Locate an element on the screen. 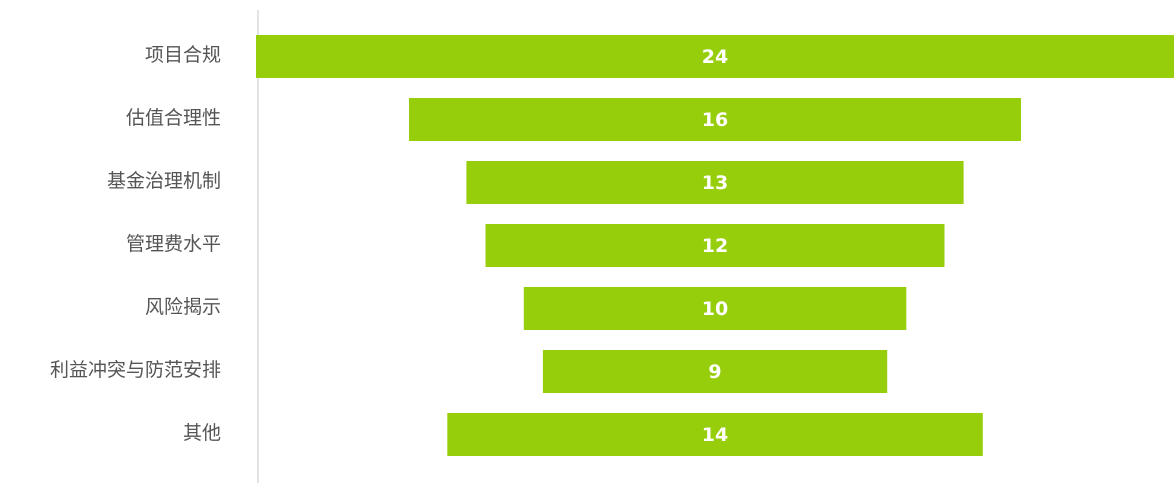 This screenshot has height=483, width=1176. category-label-4: 管理费水平 is located at coordinates (173, 244).